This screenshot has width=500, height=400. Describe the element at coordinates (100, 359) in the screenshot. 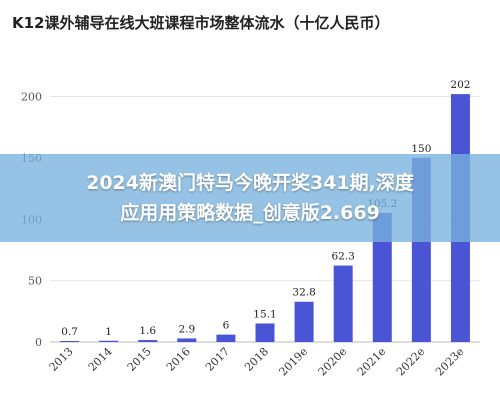

I see `x-tick-label: 2014` at that location.